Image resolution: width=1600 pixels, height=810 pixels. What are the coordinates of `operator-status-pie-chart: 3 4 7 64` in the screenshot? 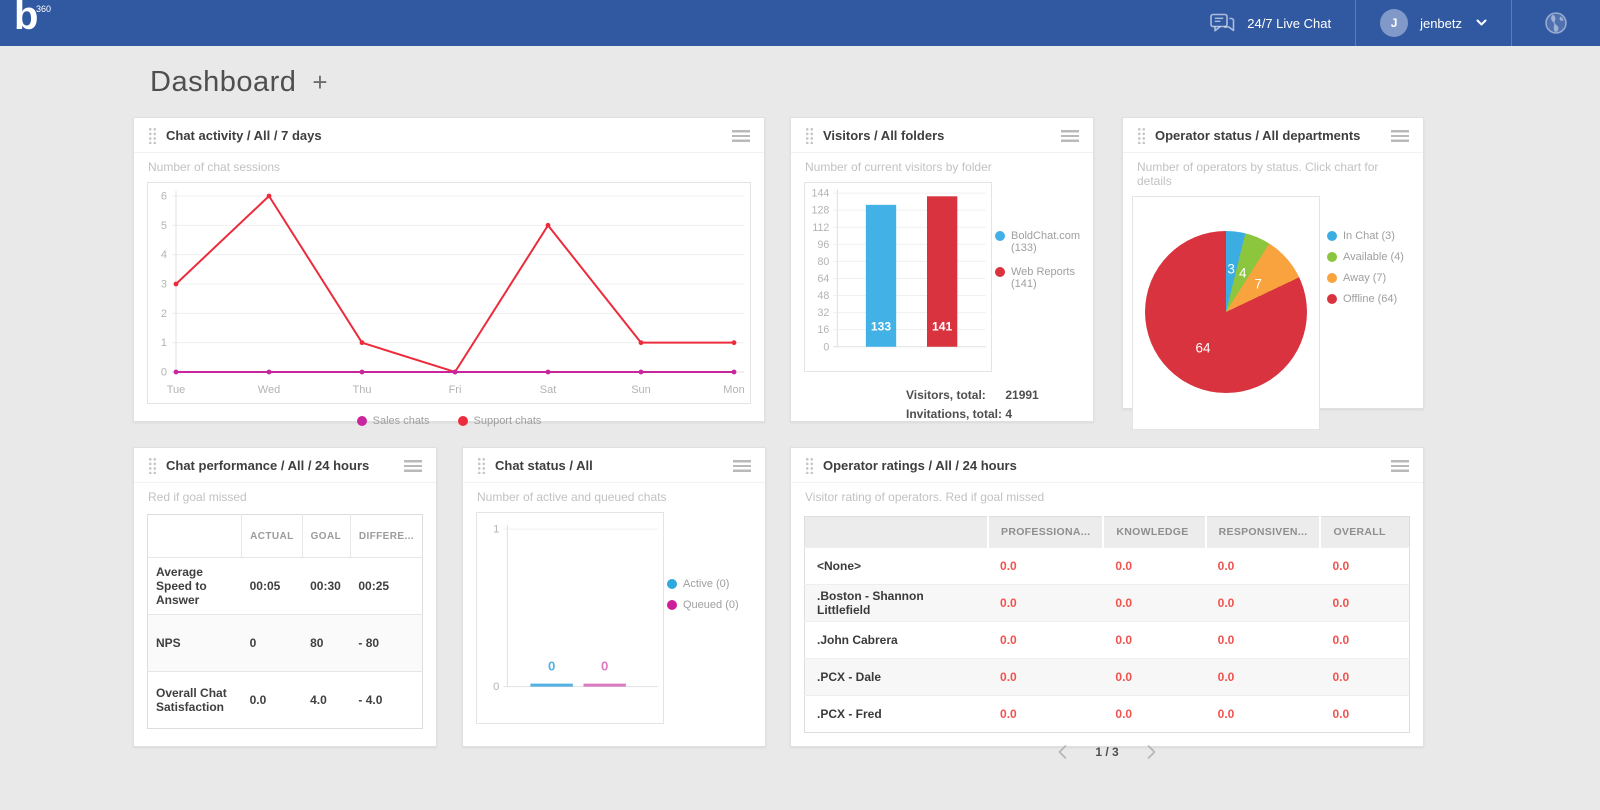 It's located at (1226, 312).